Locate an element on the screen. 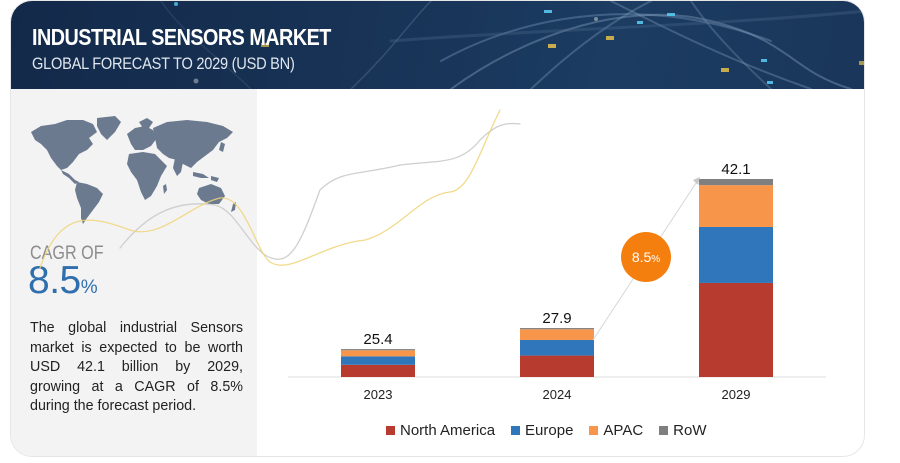  bar-segment-apac-2024 is located at coordinates (557, 334).